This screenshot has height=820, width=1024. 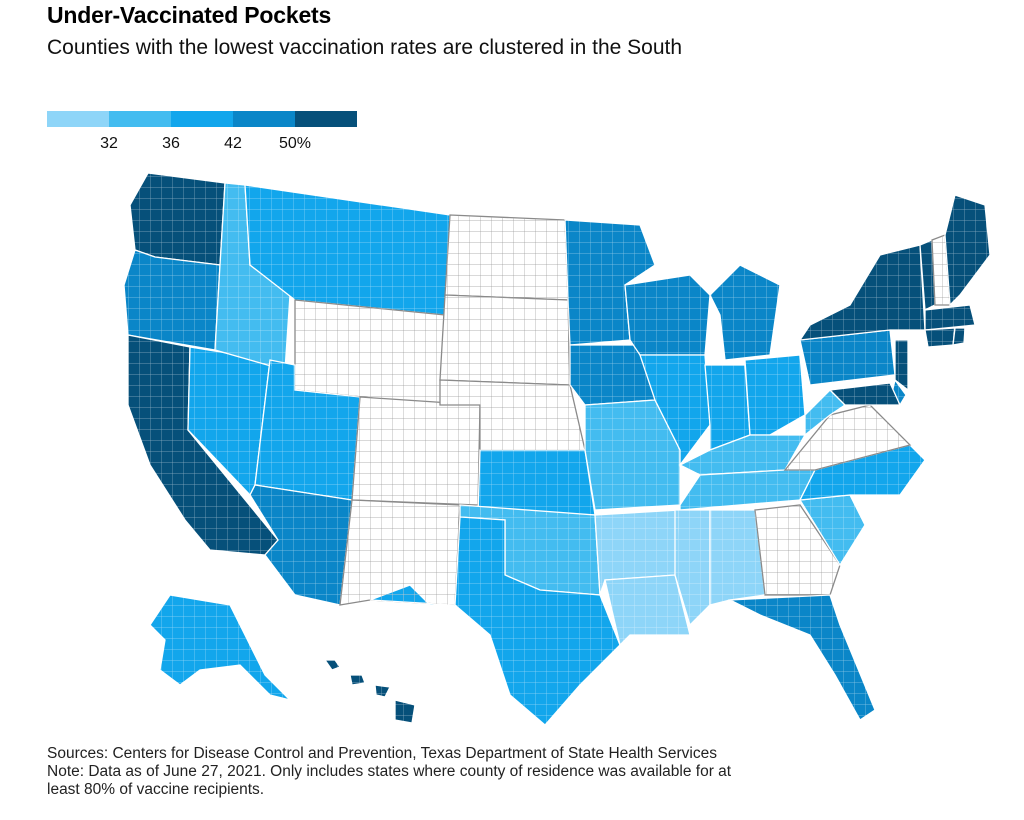 What do you see at coordinates (370, 691) in the screenshot?
I see `county-texture-hi` at bounding box center [370, 691].